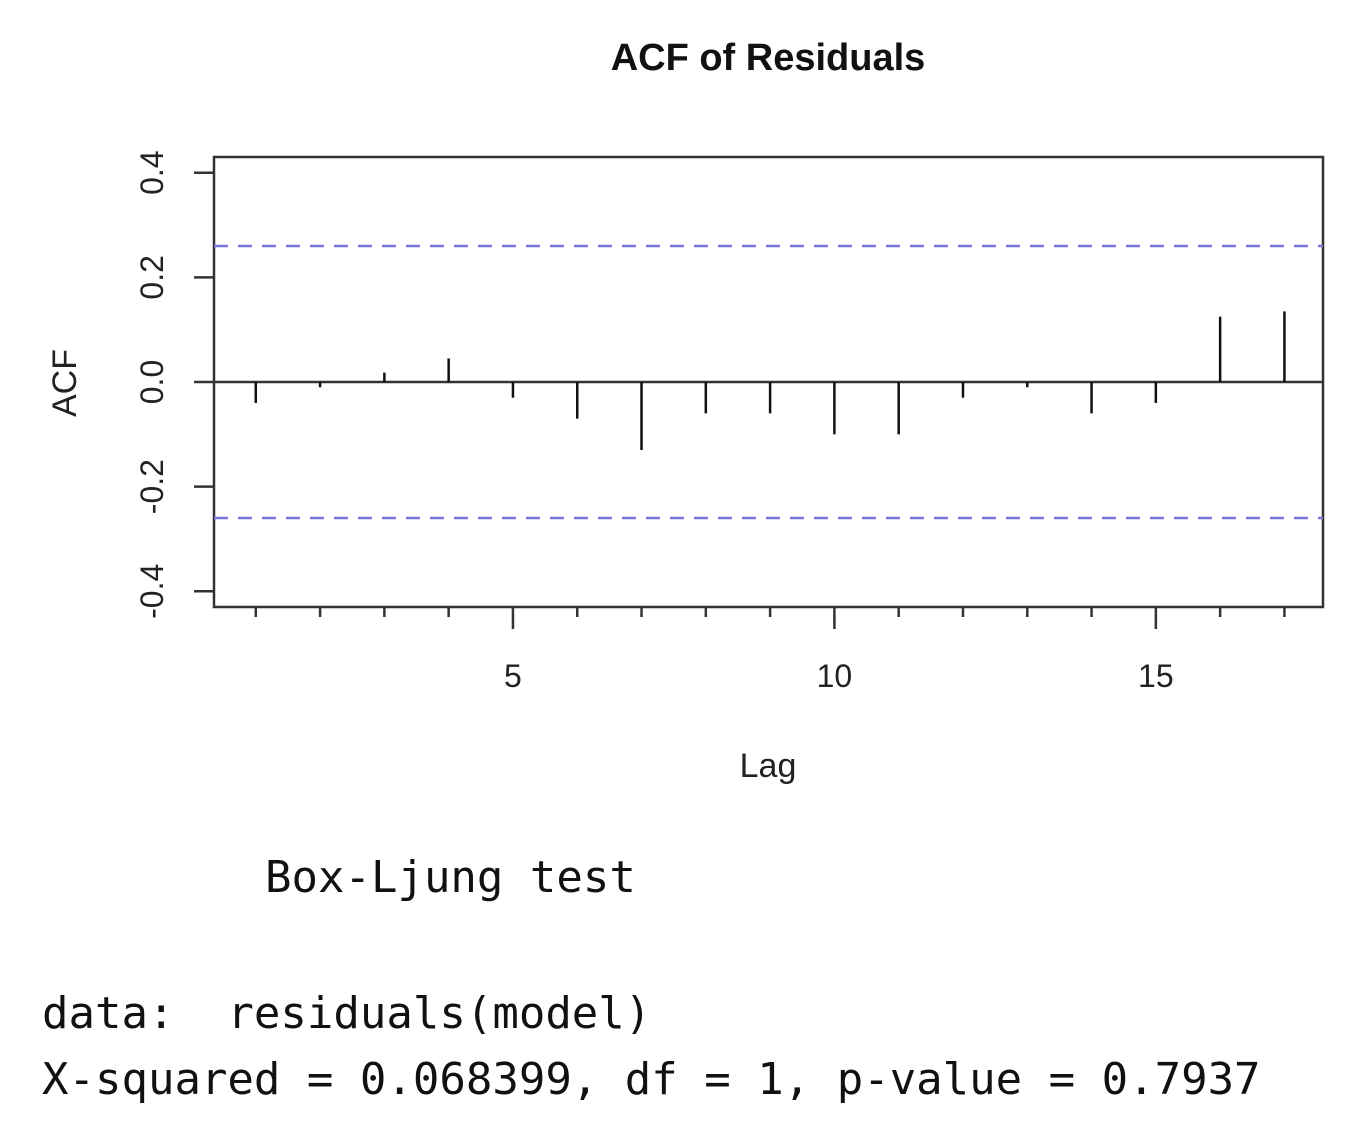 The width and height of the screenshot is (1357, 1144). I want to click on y-tick-label: 0.4, so click(152, 172).